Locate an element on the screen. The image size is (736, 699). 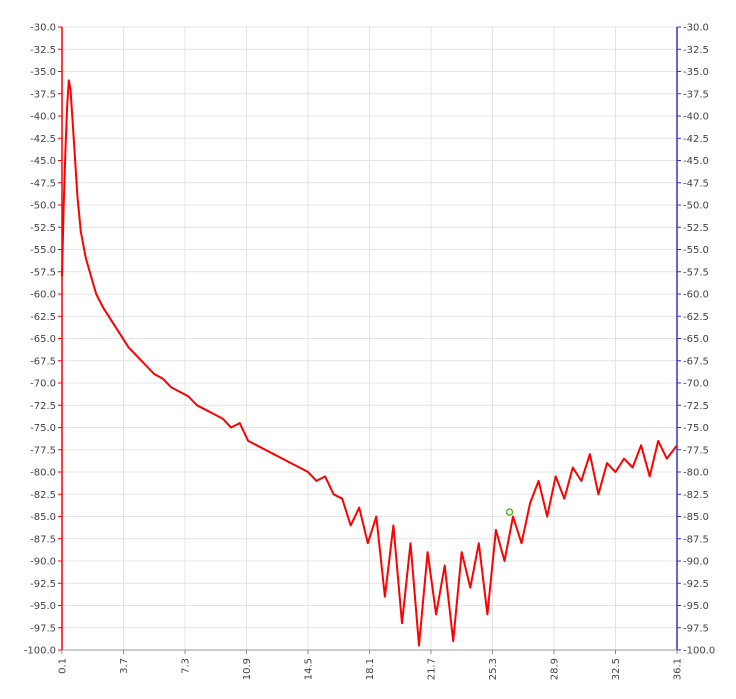
highlight-marker is located at coordinates (509, 512).